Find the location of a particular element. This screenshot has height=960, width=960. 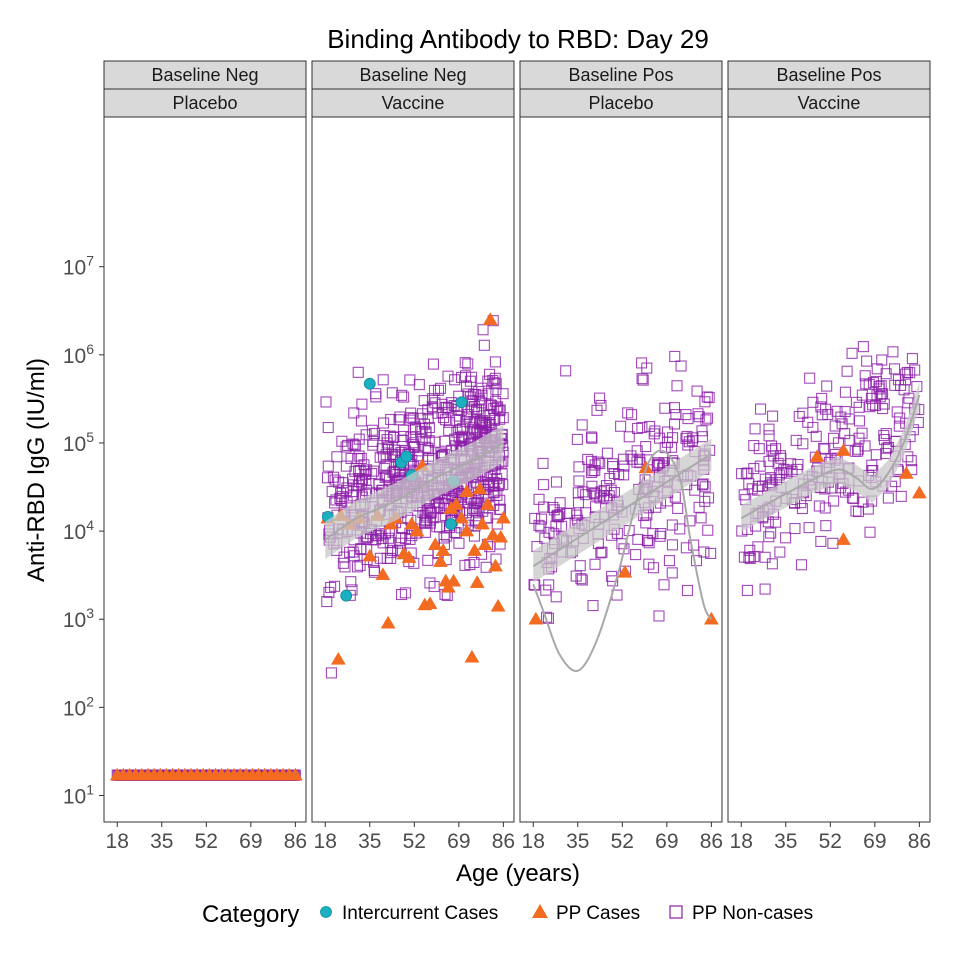

y-tick-label: 10³ is located at coordinates (78, 618).